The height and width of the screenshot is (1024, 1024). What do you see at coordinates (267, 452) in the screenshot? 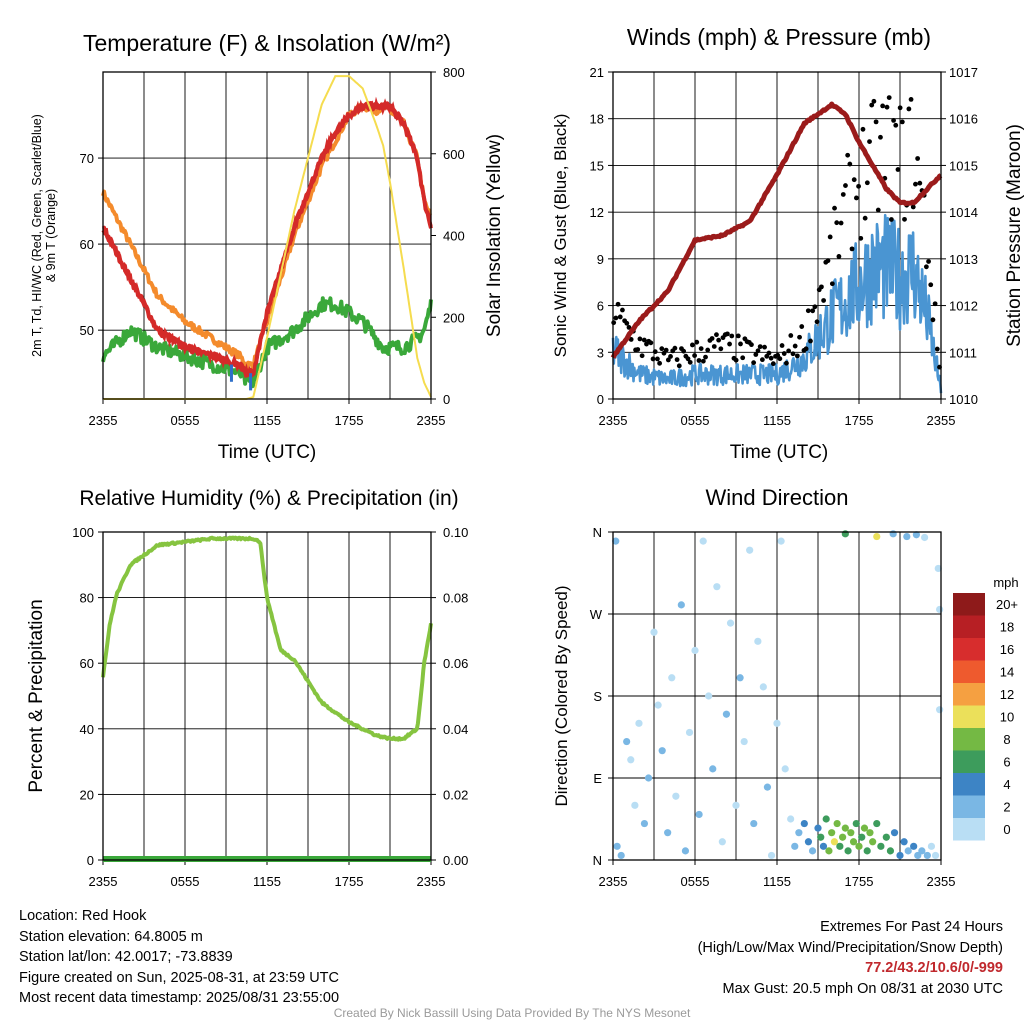
I see `temp-panel-xlabel: Time (UTC)` at bounding box center [267, 452].